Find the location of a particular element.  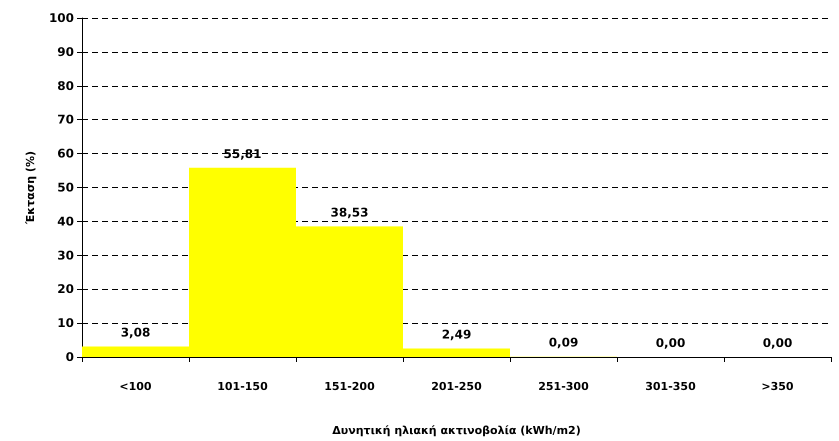

x-tick-label: 101-150 is located at coordinates (242, 386).